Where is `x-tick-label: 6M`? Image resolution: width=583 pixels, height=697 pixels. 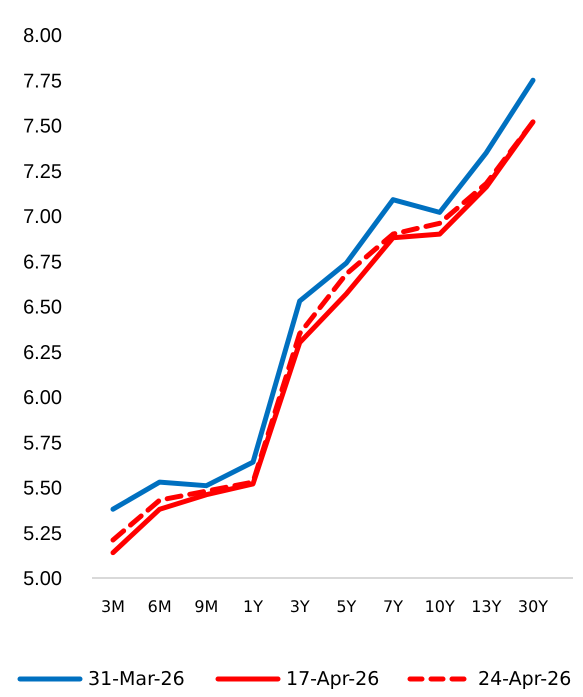 x-tick-label: 6M is located at coordinates (160, 606).